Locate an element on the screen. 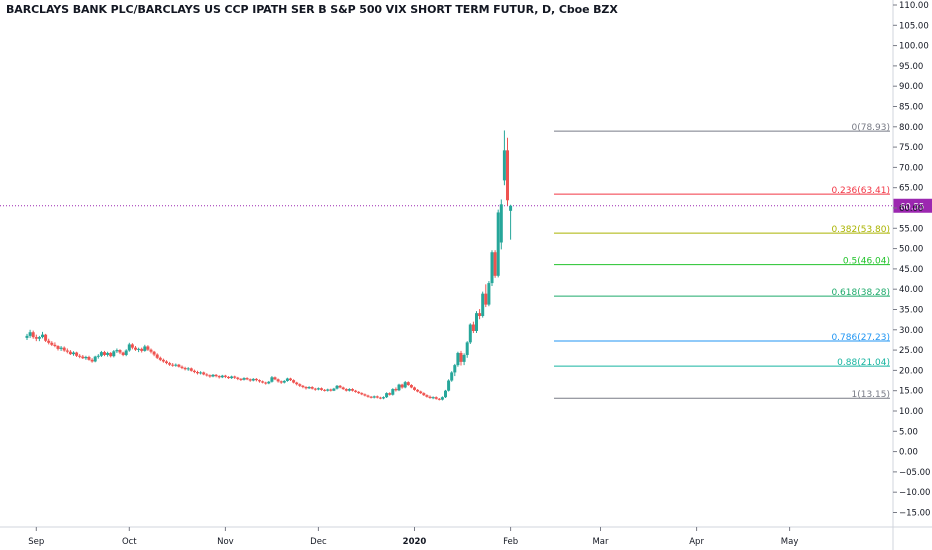 The height and width of the screenshot is (550, 932). fib-level-label: 0.786(27.23) is located at coordinates (860, 338).